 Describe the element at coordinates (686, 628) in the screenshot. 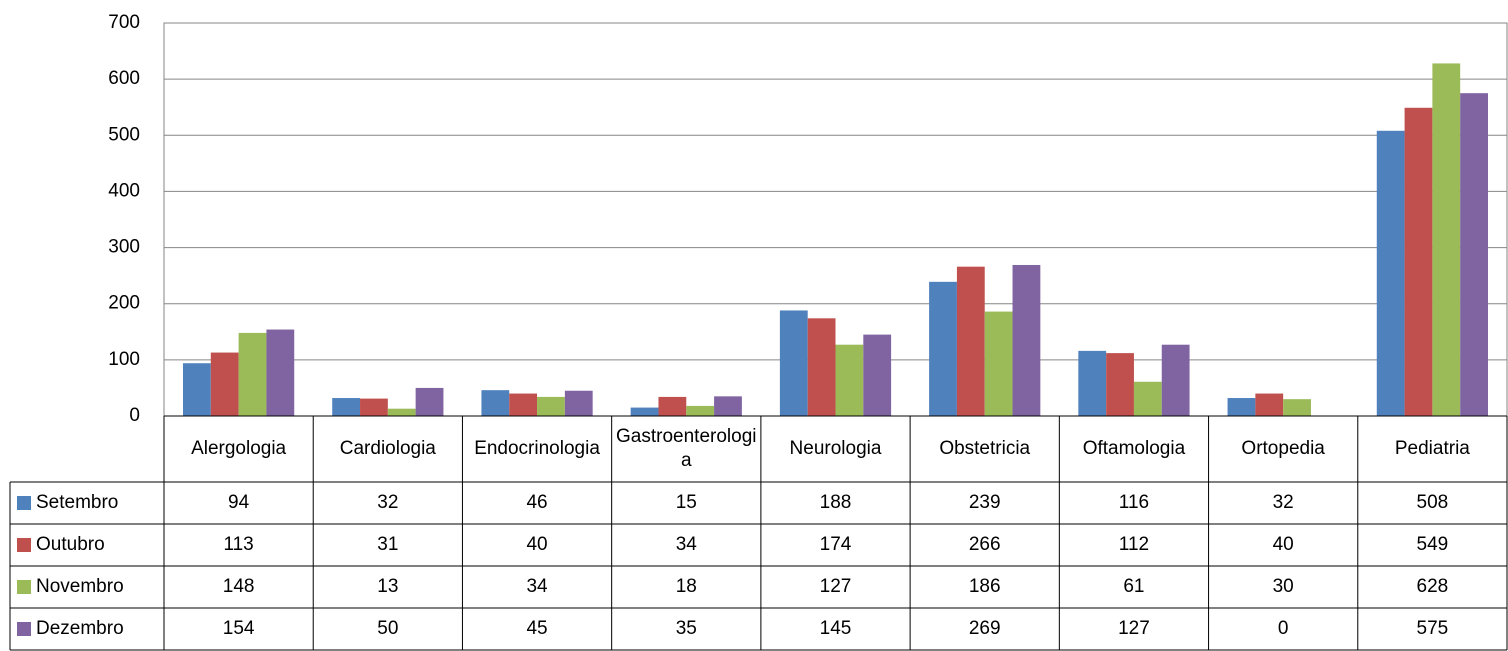

I see `table-value: 35` at that location.